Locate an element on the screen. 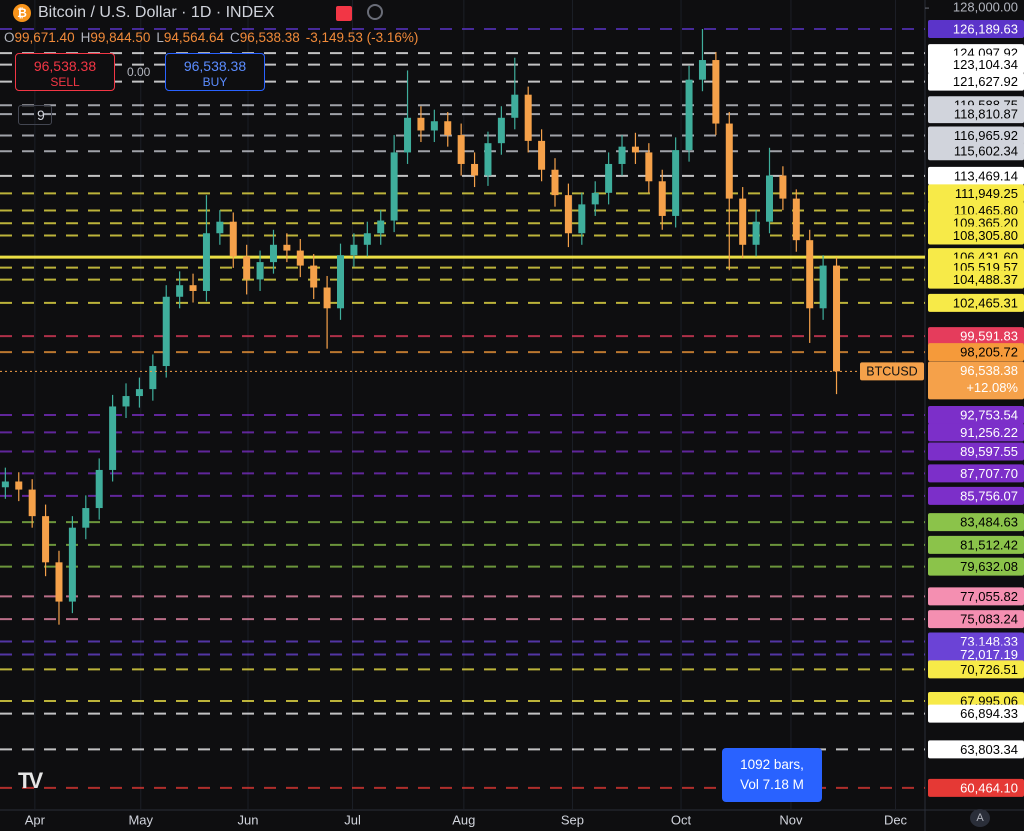 This screenshot has height=831, width=1024. level-label: 123,104.34 is located at coordinates (985, 64).